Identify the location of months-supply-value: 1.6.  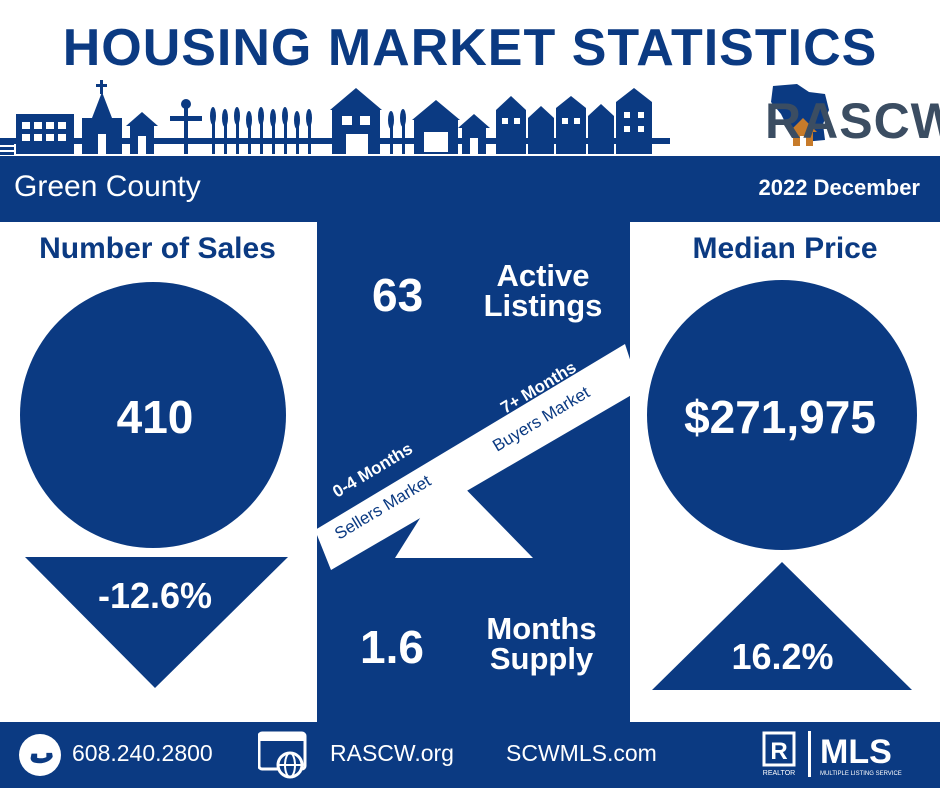
(392, 647).